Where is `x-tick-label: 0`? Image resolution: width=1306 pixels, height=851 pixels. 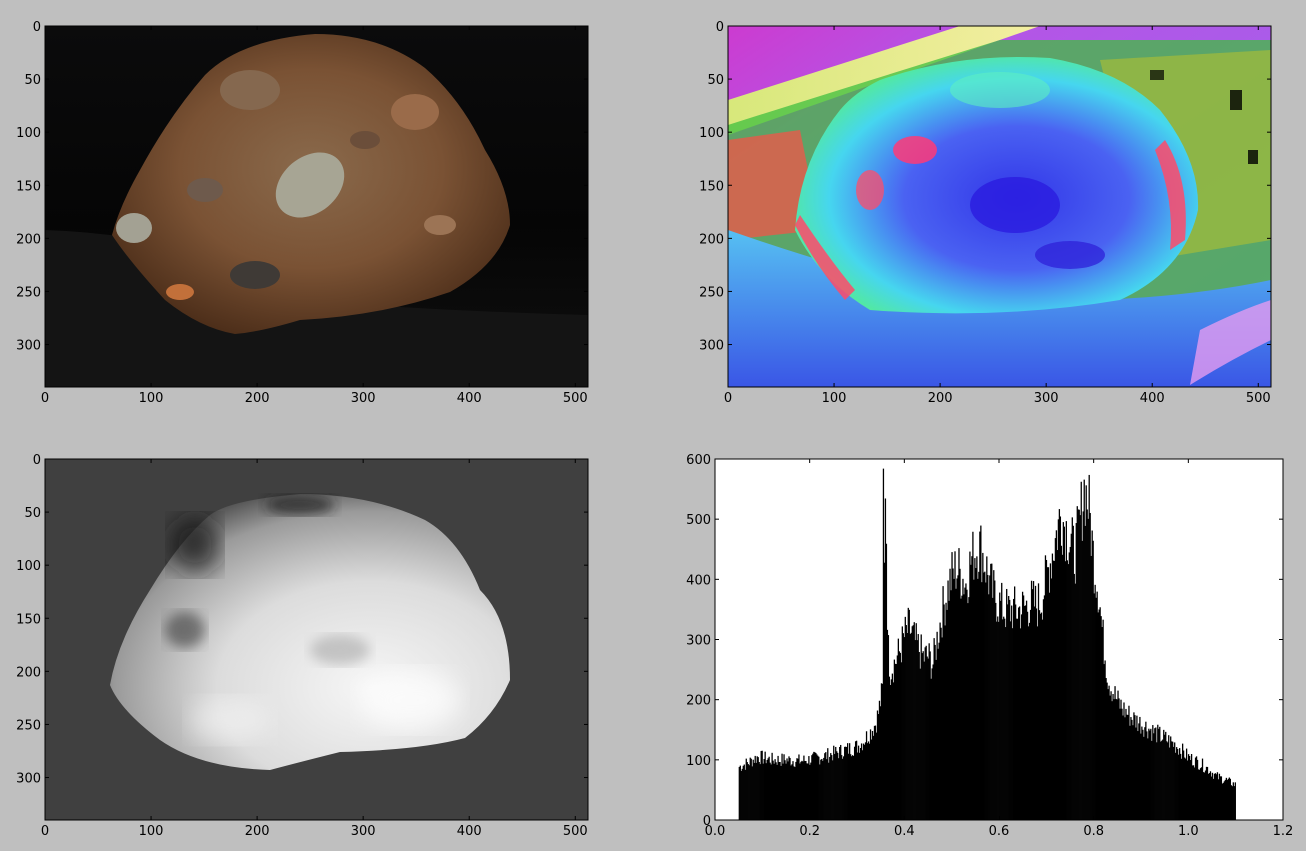
x-tick-label: 0 is located at coordinates (45, 831).